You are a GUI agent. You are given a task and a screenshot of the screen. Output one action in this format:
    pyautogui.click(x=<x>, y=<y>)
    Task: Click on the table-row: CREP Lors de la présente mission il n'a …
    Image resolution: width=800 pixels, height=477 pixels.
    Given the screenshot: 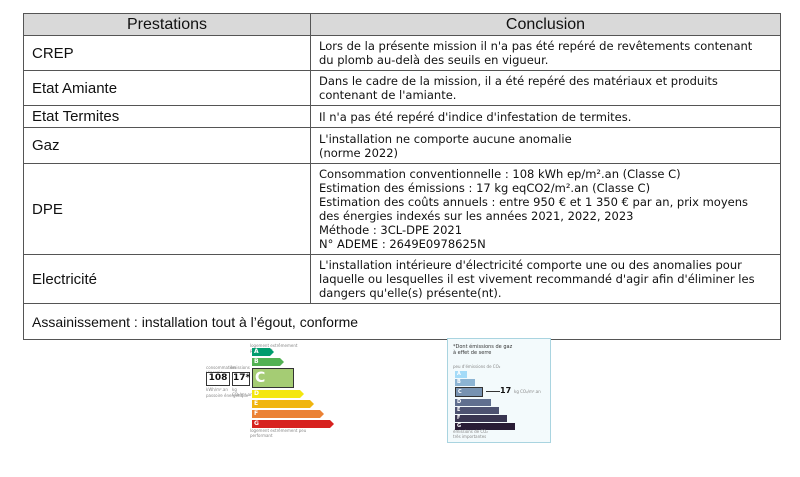 What is the action you would take?
    pyautogui.click(x=402, y=53)
    